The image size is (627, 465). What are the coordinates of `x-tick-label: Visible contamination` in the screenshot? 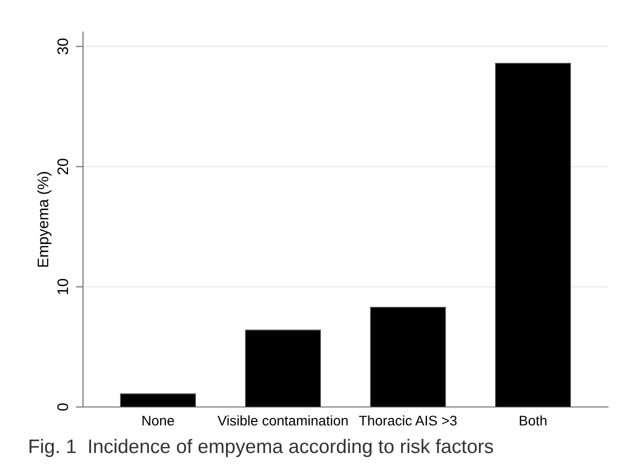 It's located at (283, 420).